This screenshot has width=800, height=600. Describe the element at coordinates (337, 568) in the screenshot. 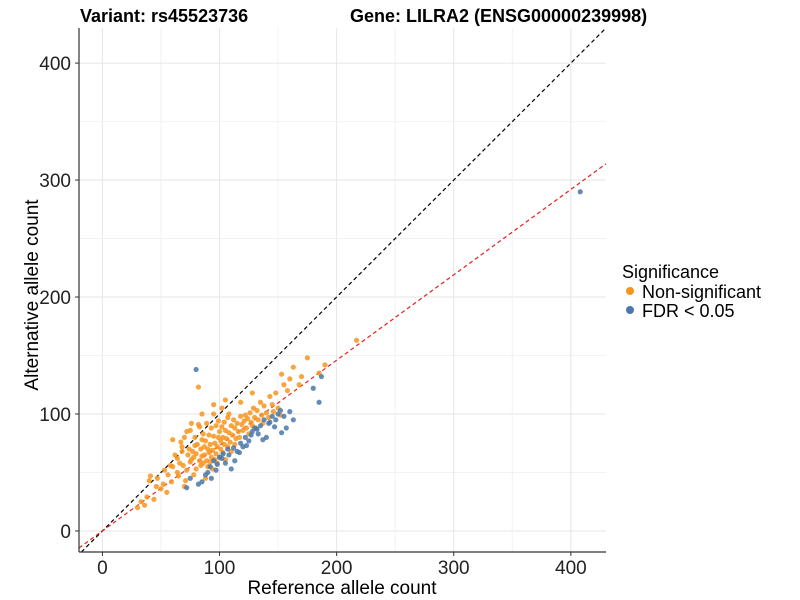

I see `x-tick-label: 200` at that location.